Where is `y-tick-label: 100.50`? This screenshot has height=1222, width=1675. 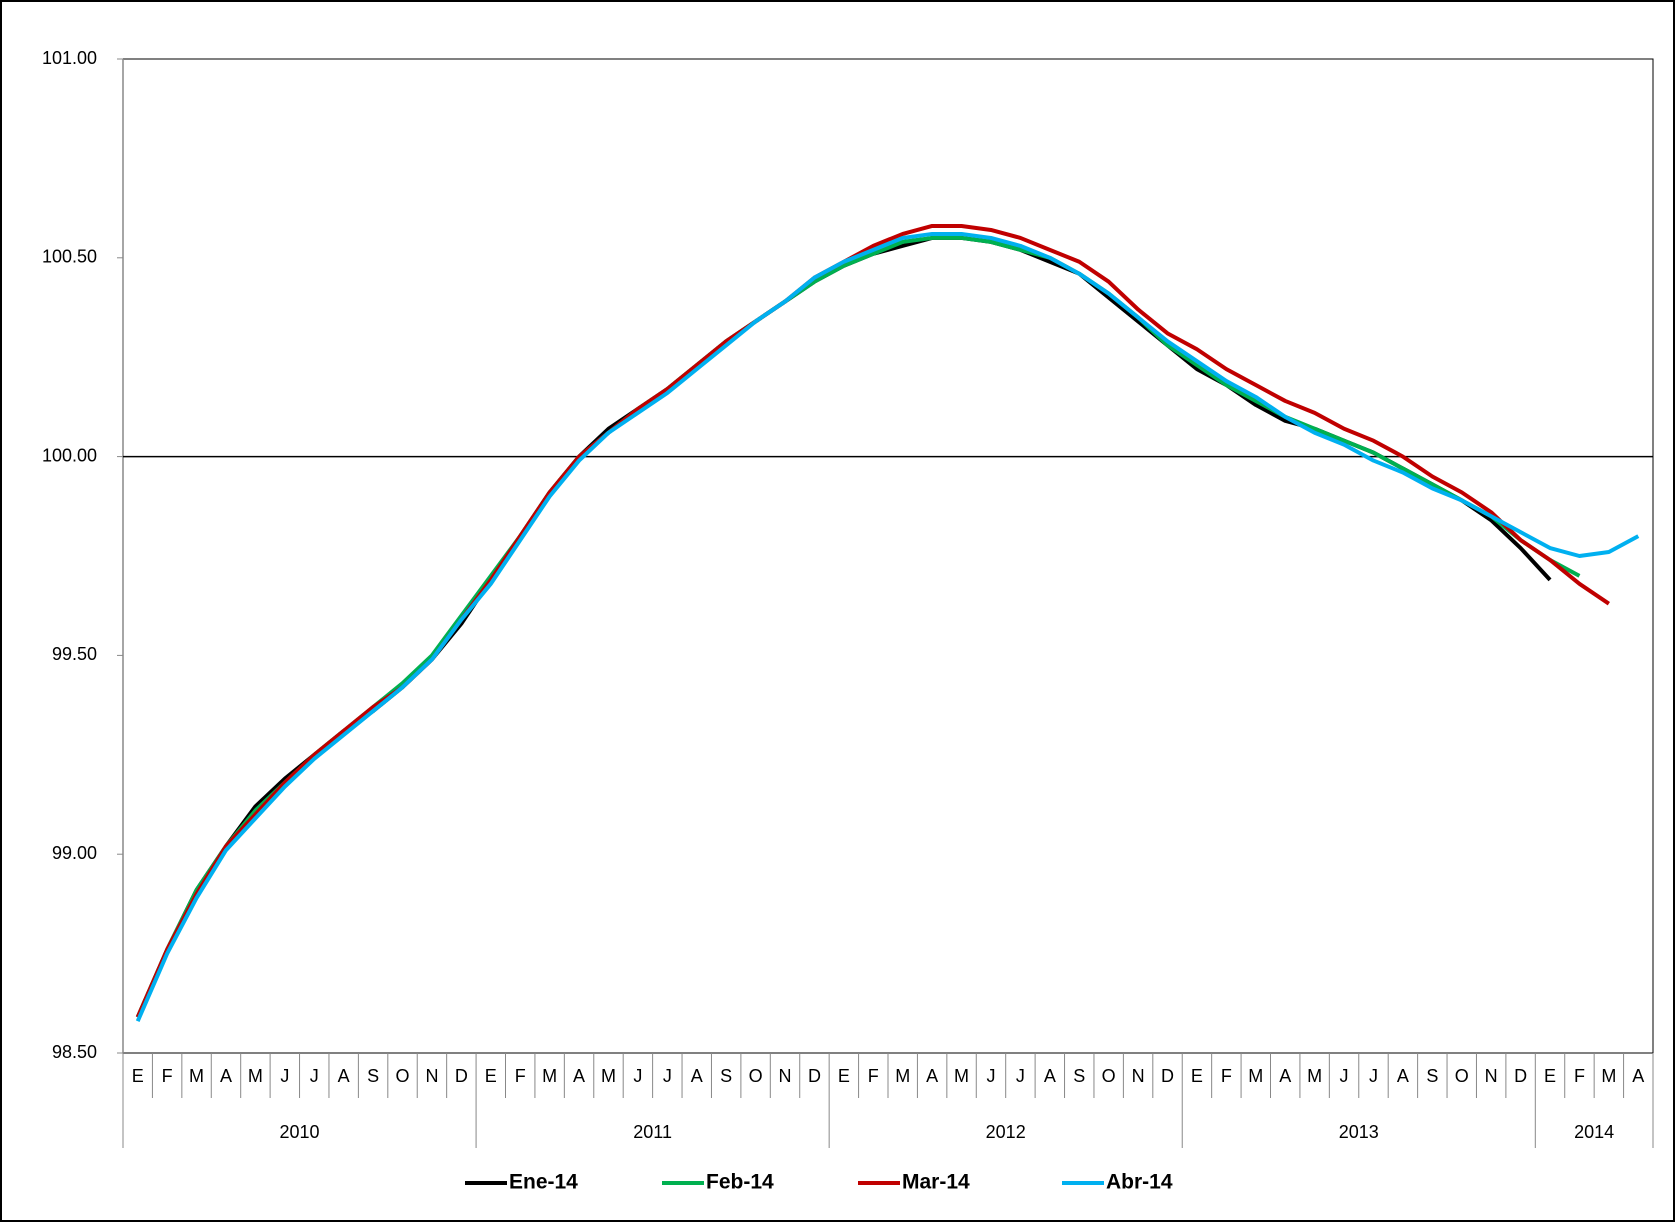 y-tick-label: 100.50 is located at coordinates (69, 257).